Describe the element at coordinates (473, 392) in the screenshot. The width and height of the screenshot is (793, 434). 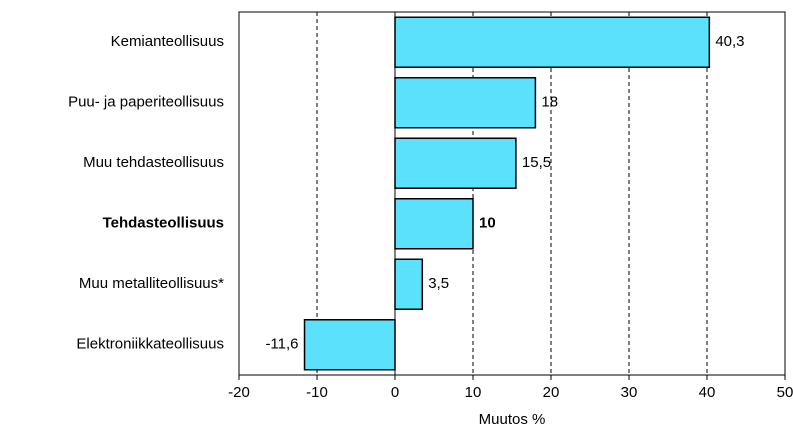
I see `x-tick-label: 10` at that location.